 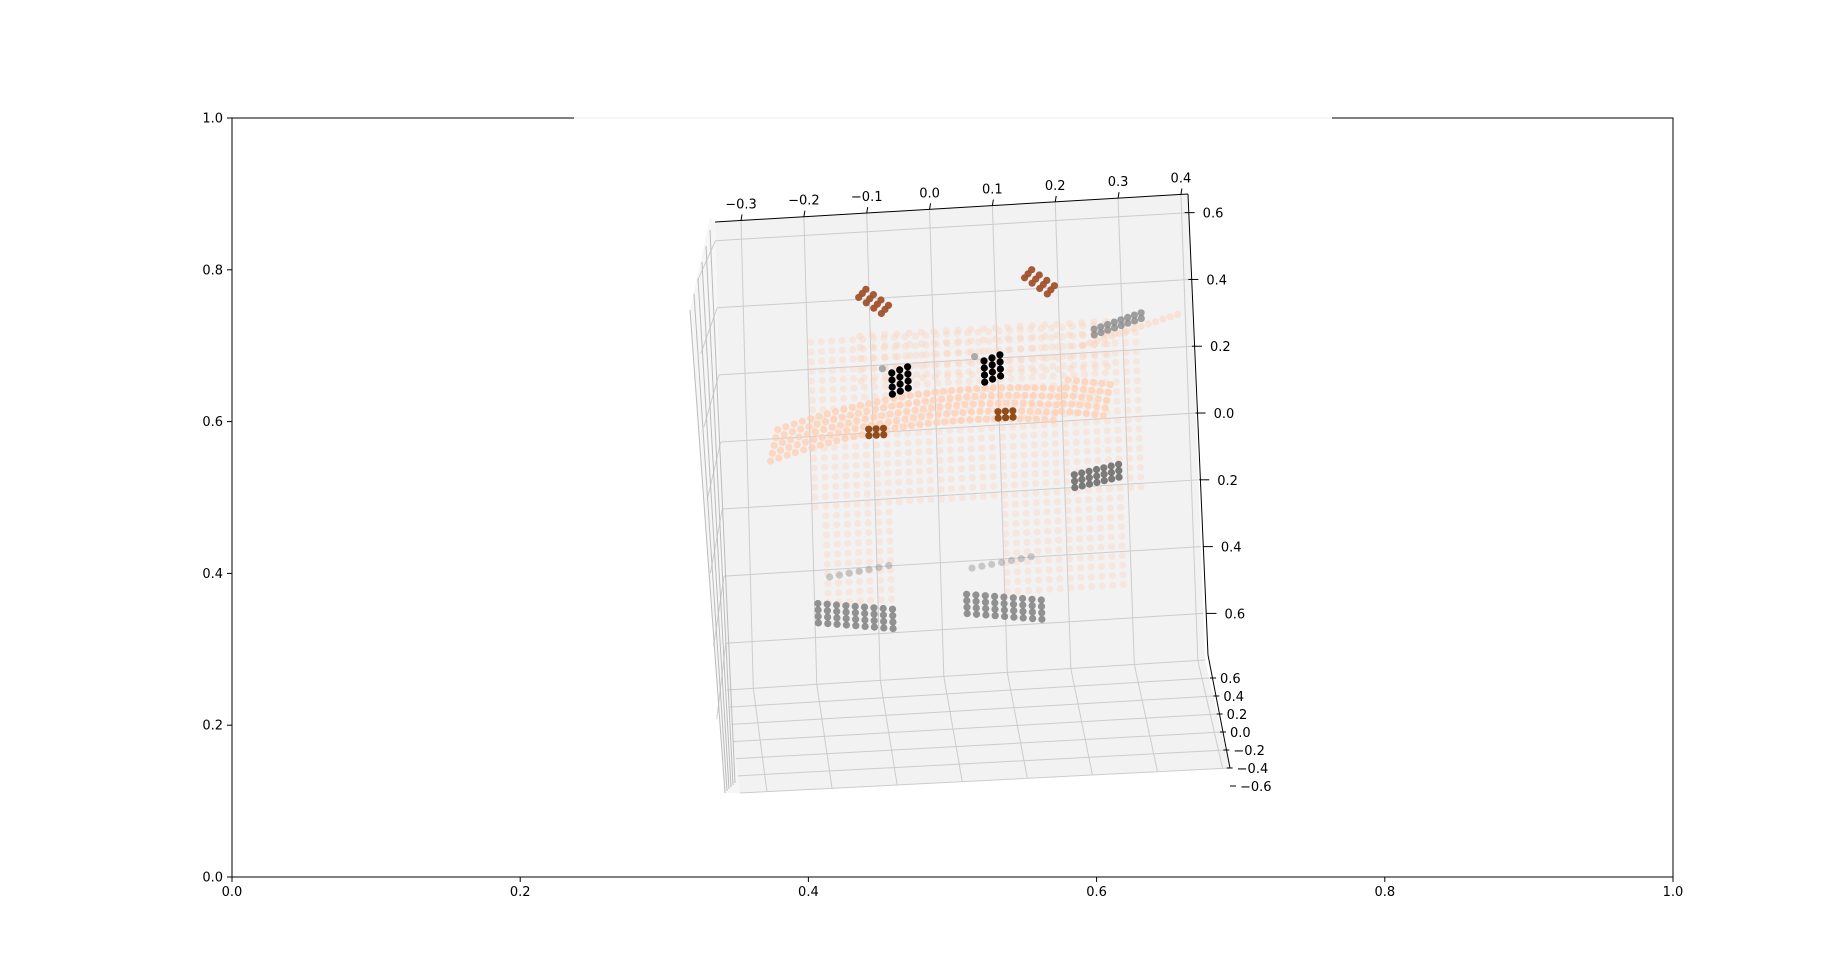 What do you see at coordinates (839, 575) in the screenshot?
I see `hoof-point-faint` at bounding box center [839, 575].